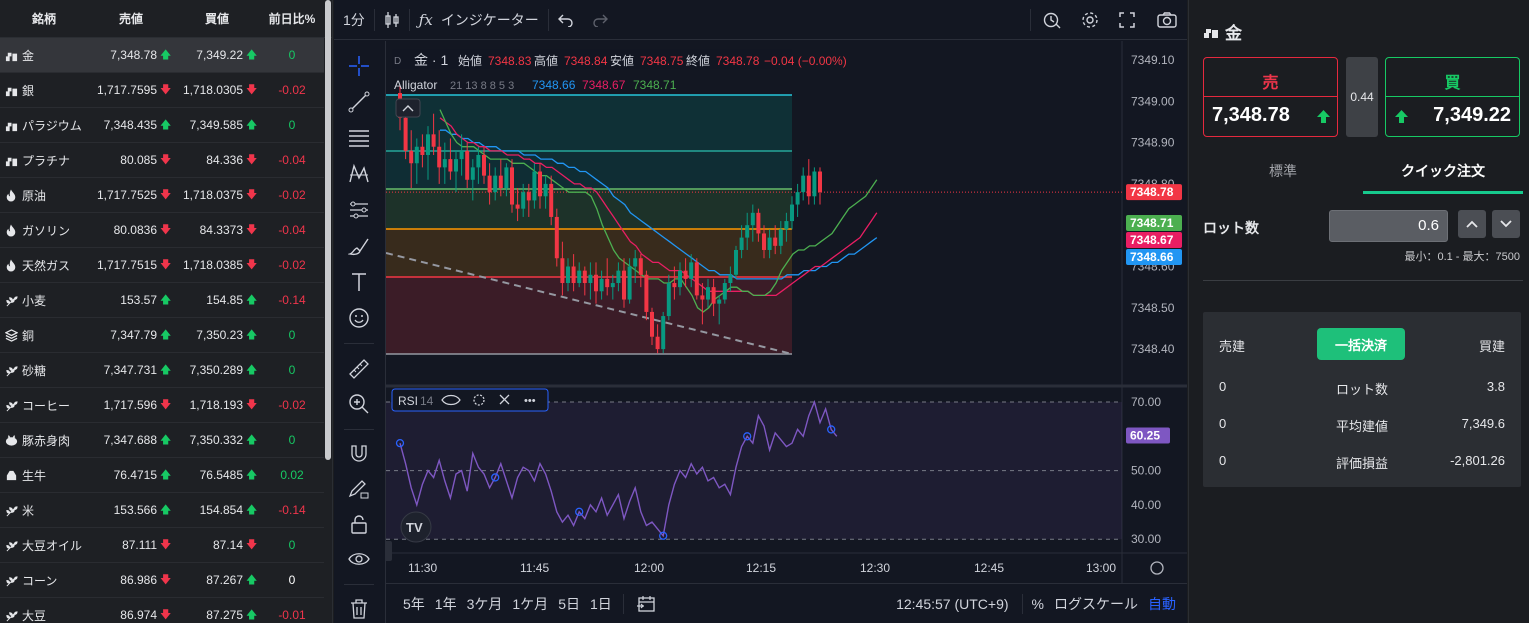  Describe the element at coordinates (217, 440) in the screenshot. I see `buy-price-cell: 7,350.332 🡅` at that location.